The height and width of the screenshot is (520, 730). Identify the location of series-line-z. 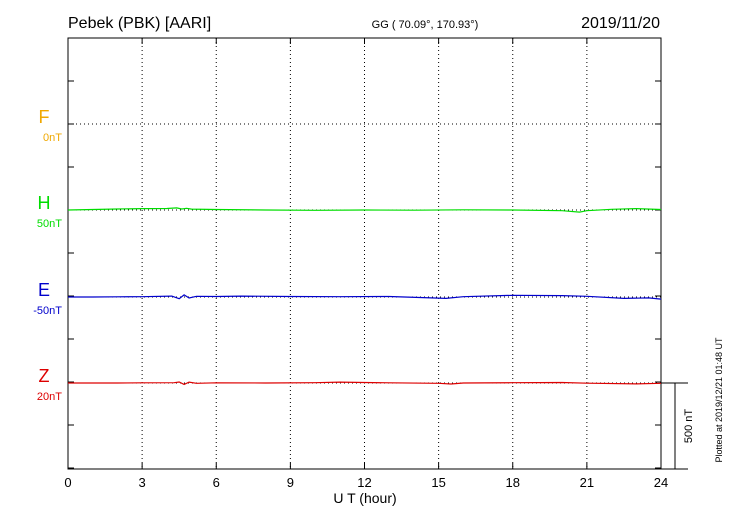
(365, 383).